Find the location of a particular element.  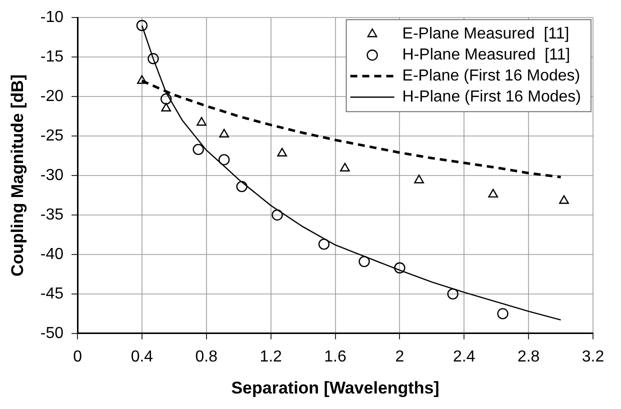

y-tick-label: -30 is located at coordinates (52, 175).